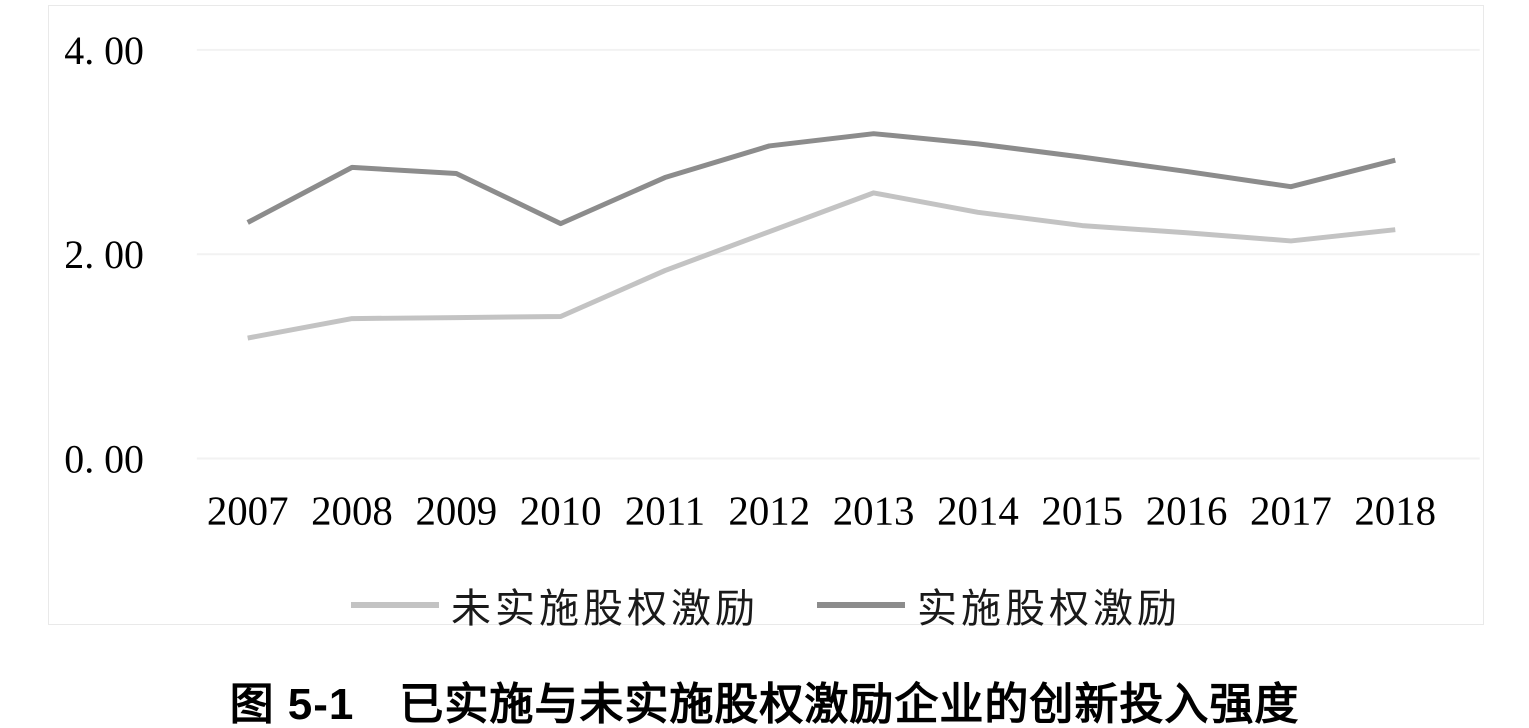 The width and height of the screenshot is (1529, 728). I want to click on x-tick-label: 2017, so click(1291, 510).